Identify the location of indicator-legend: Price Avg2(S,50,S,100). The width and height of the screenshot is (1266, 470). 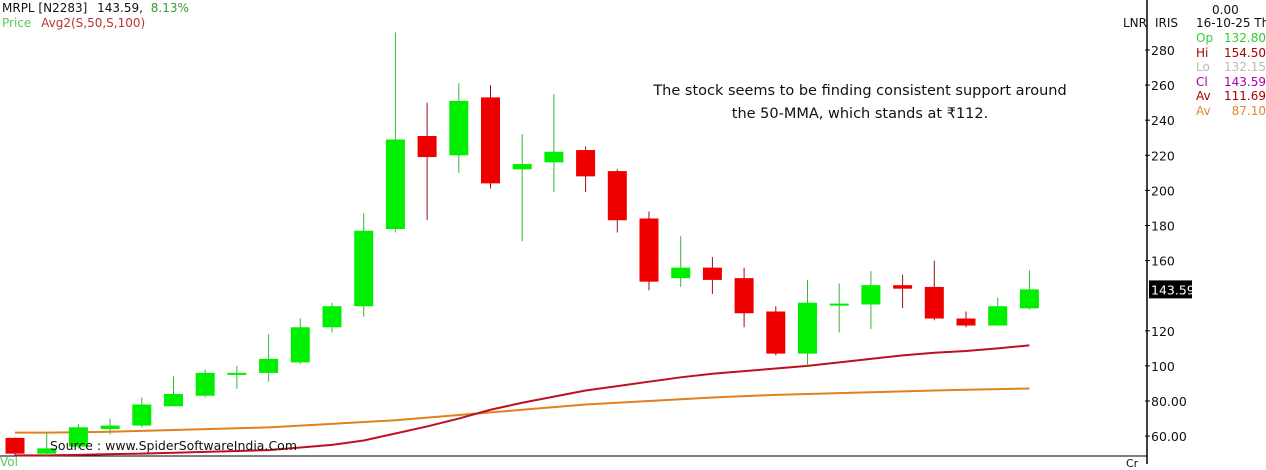
(73, 23).